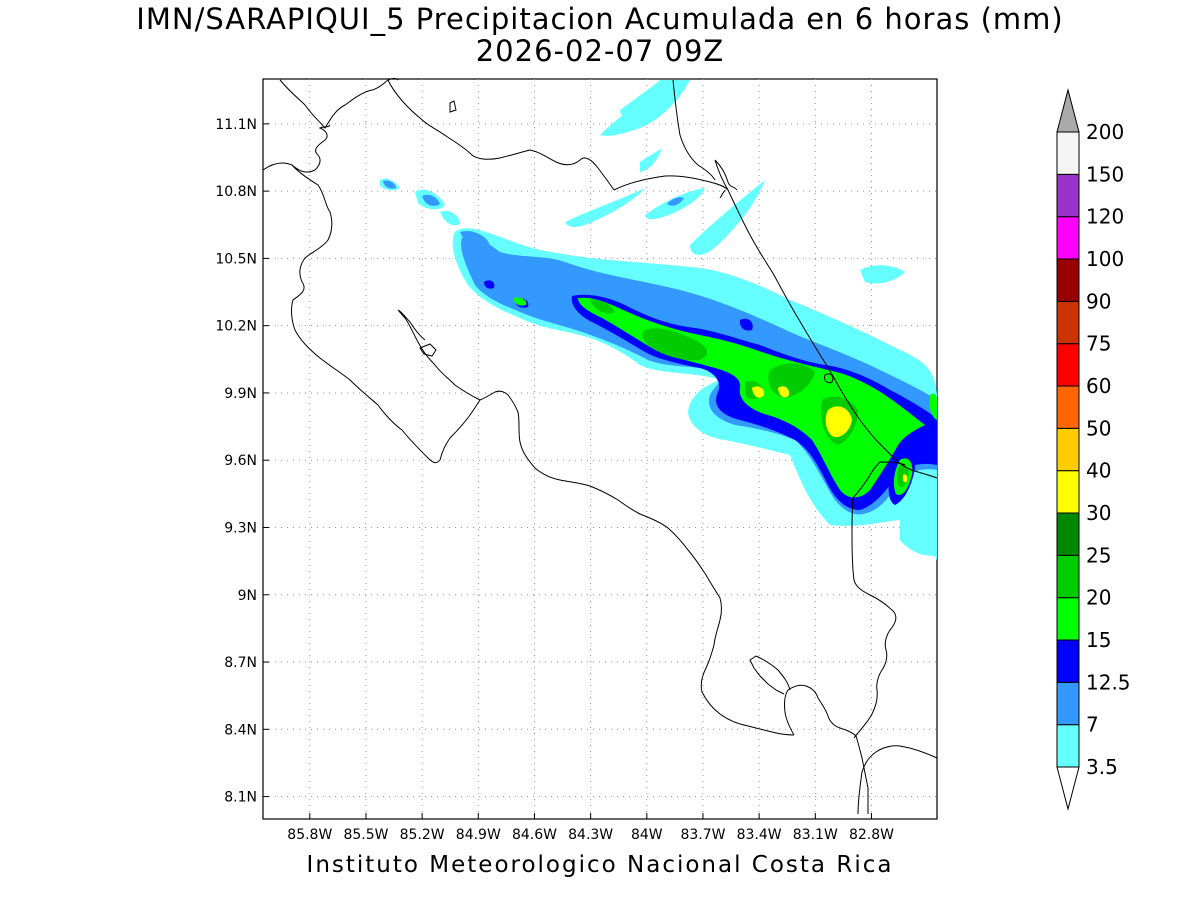 The width and height of the screenshot is (1200, 900). What do you see at coordinates (1092, 725) in the screenshot?
I see `colorbar-label: 7` at bounding box center [1092, 725].